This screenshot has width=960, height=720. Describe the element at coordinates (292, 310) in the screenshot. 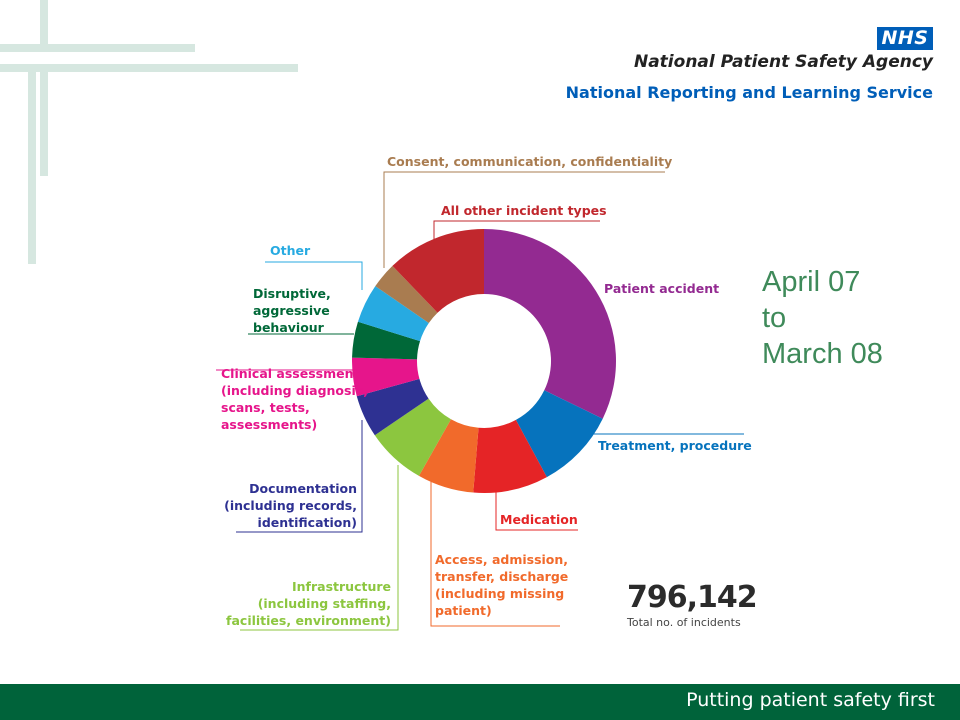

I see `slice-label: Disruptive, aggressive behaviour` at that location.